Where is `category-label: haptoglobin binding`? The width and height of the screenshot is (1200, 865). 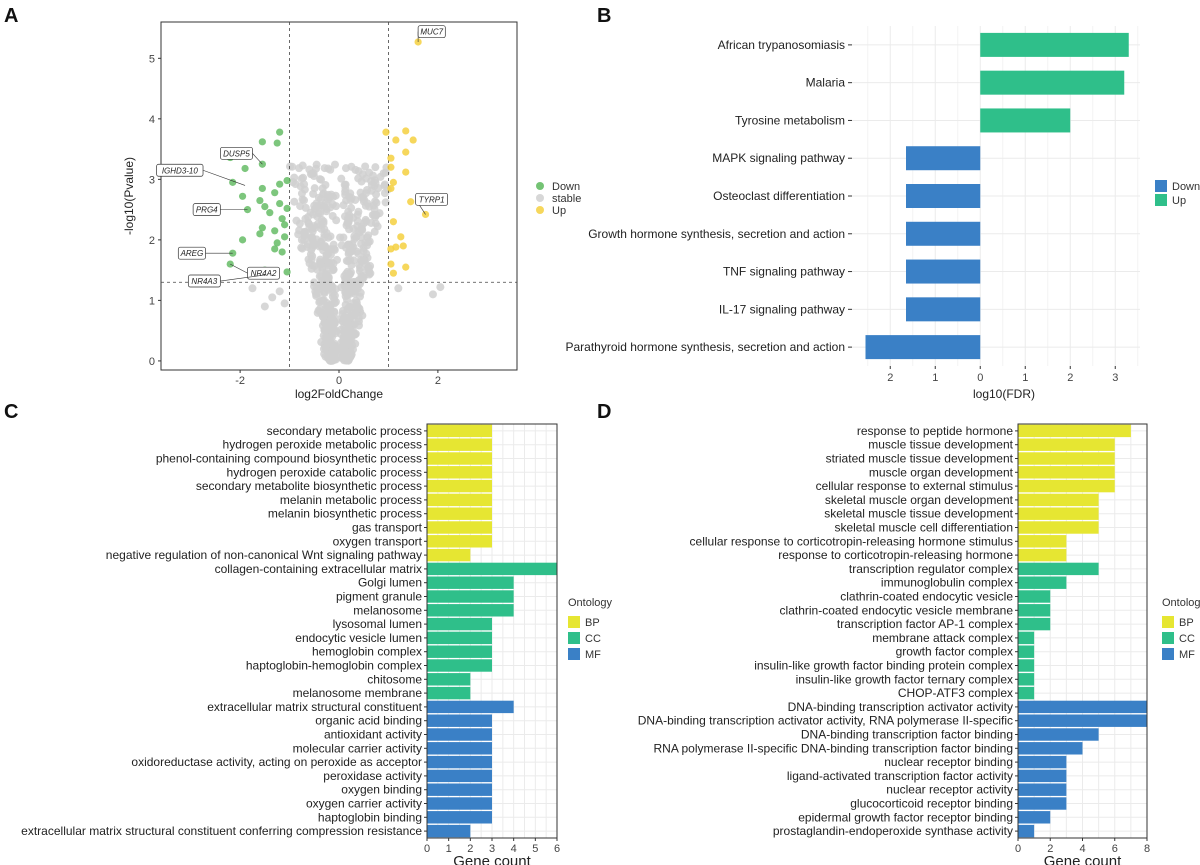
category-label: haptoglobin binding is located at coordinates (370, 817).